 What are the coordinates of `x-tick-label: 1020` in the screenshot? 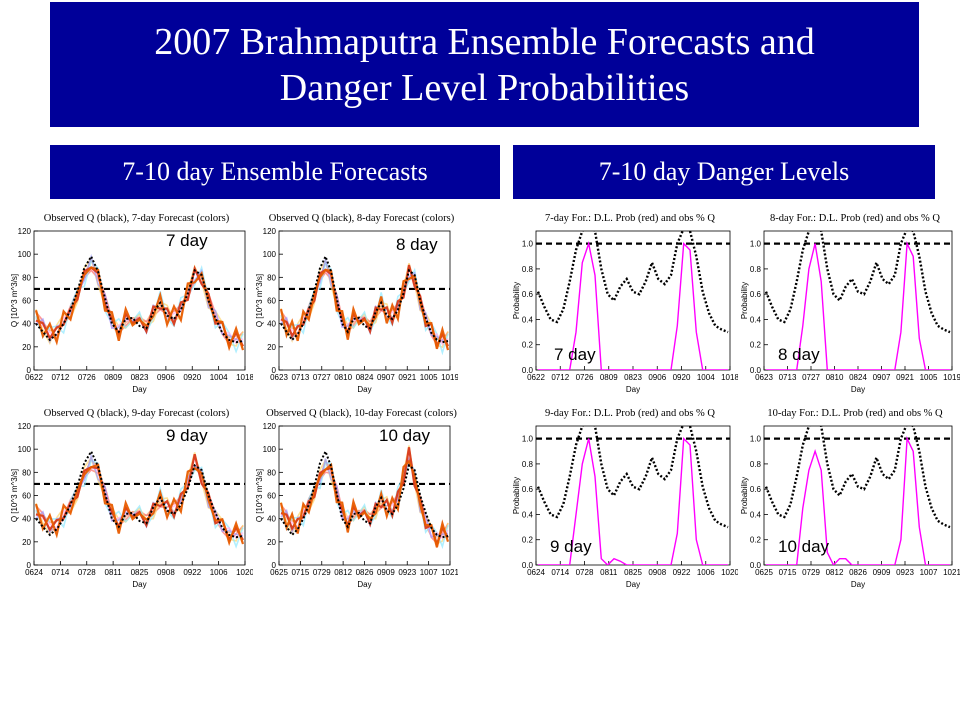 It's located at (244, 572).